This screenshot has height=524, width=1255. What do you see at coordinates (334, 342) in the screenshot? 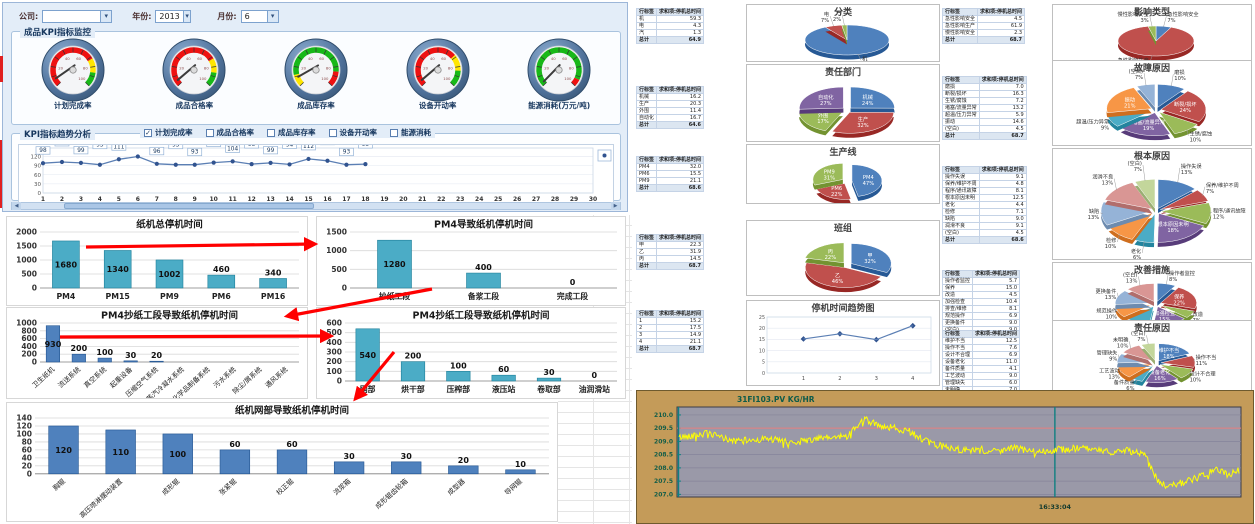
I see `y-tick: 400` at bounding box center [334, 342].